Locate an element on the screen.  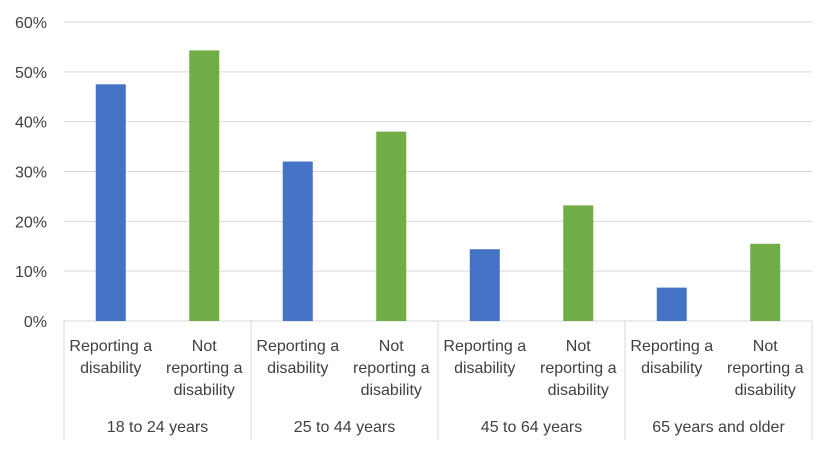
y-tick-label: 30% is located at coordinates (31, 173).